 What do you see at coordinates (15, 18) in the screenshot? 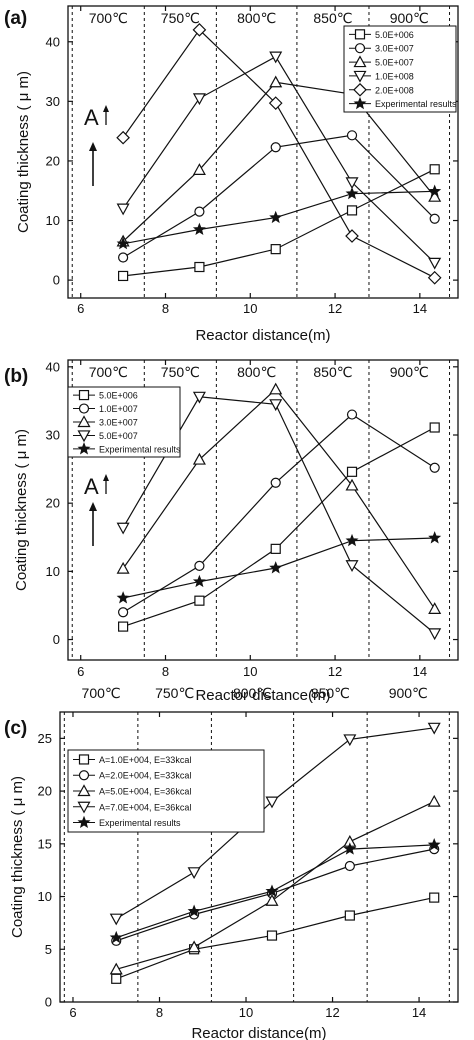
I see `panel-label: (a)` at bounding box center [15, 18].